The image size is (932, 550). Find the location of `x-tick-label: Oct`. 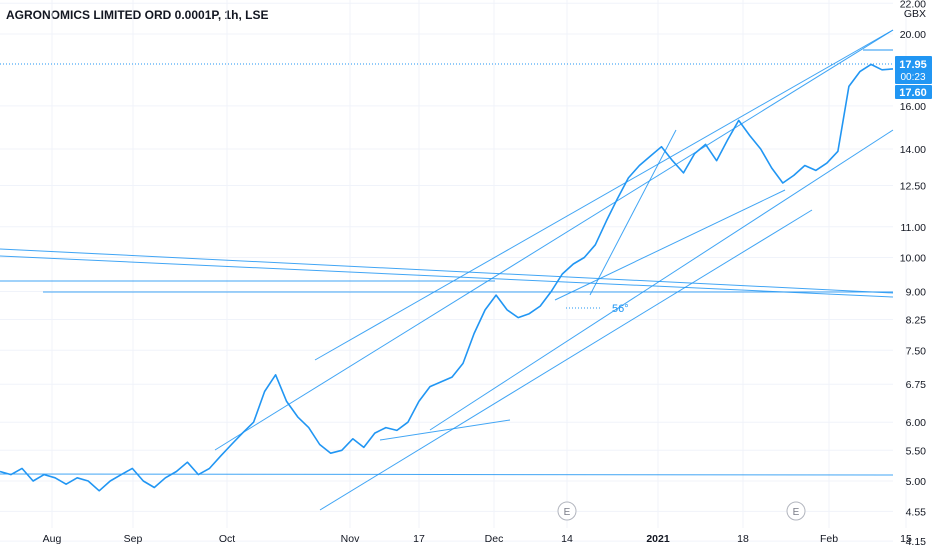

x-tick-label: Oct is located at coordinates (227, 539).